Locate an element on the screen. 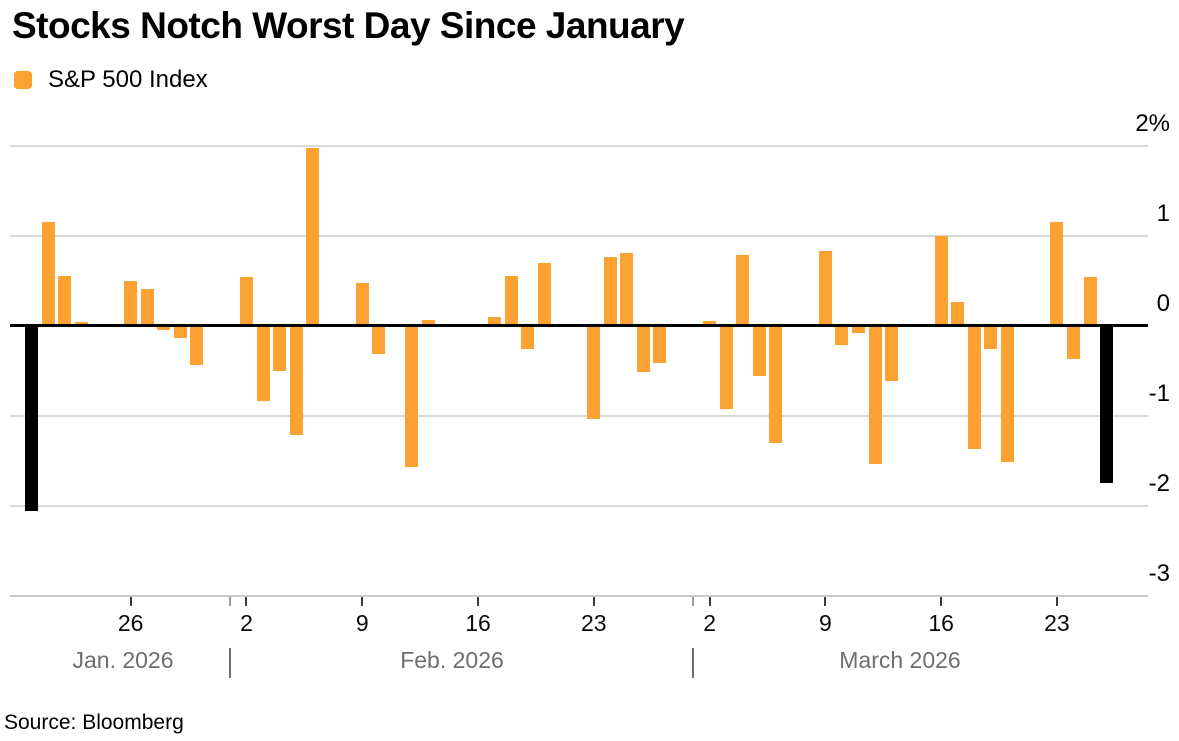  source-label: Source: Bloomberg is located at coordinates (94, 722).